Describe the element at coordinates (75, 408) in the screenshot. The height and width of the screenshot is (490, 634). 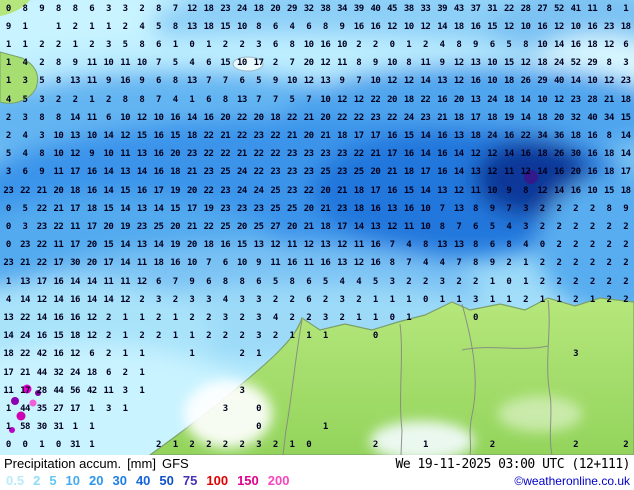
I see `precip-value: 17` at that location.